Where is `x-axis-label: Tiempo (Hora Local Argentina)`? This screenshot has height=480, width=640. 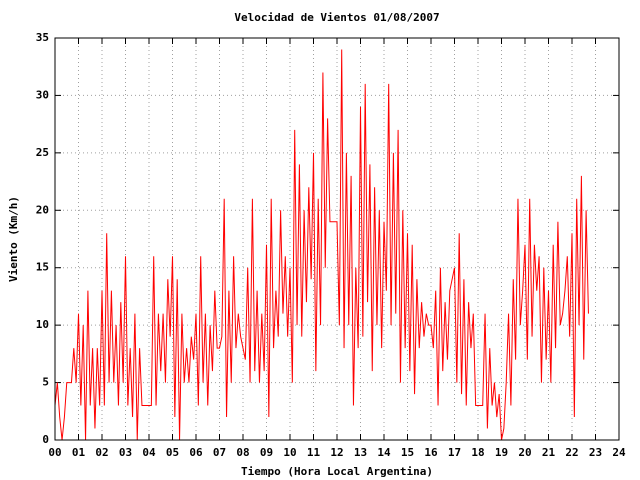
x-axis-label: Tiempo (Hora Local Argentina) is located at coordinates (337, 471).